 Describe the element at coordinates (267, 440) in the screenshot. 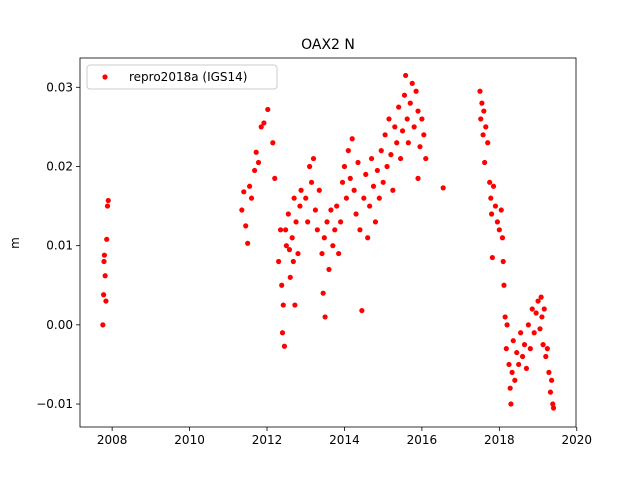

I see `x-tick-label: 2012` at that location.